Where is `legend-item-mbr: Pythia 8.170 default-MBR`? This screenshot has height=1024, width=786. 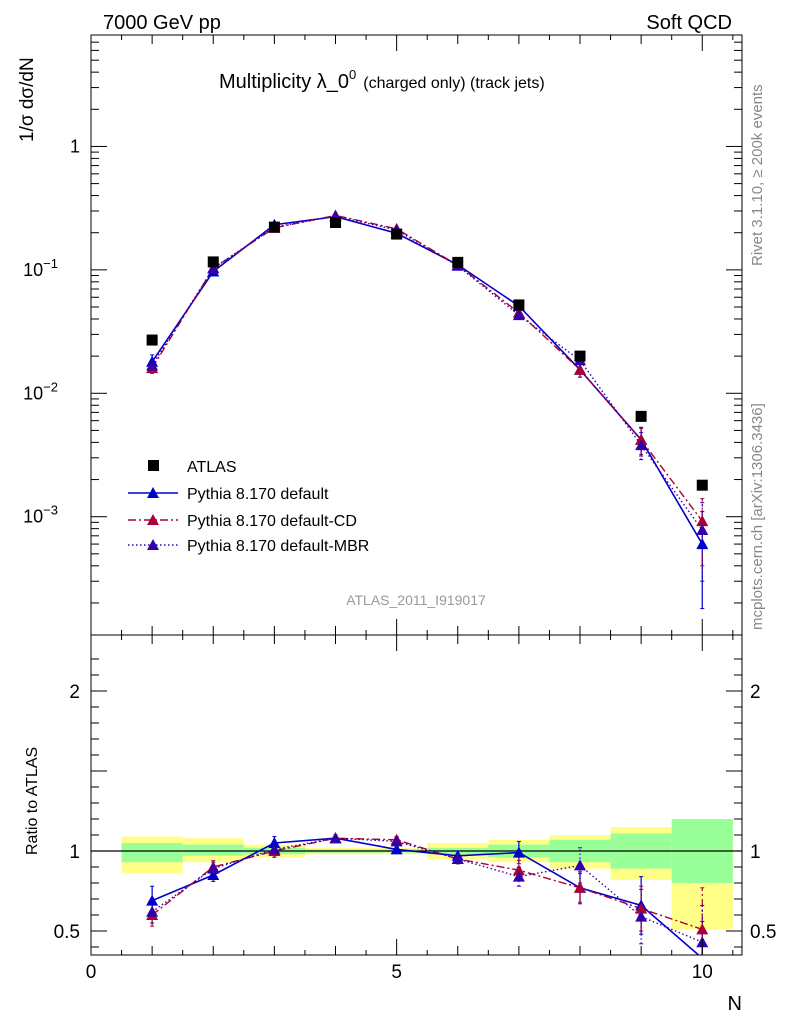 legend-item-mbr: Pythia 8.170 default-MBR is located at coordinates (248, 546).